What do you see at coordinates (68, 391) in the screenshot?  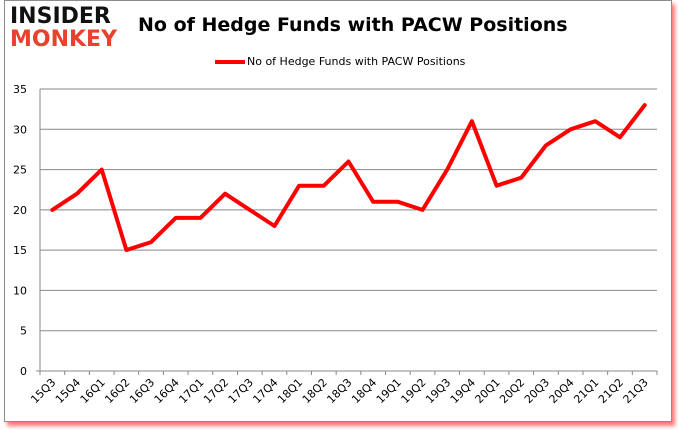 I see `x-tick-label: 15Q4` at bounding box center [68, 391].